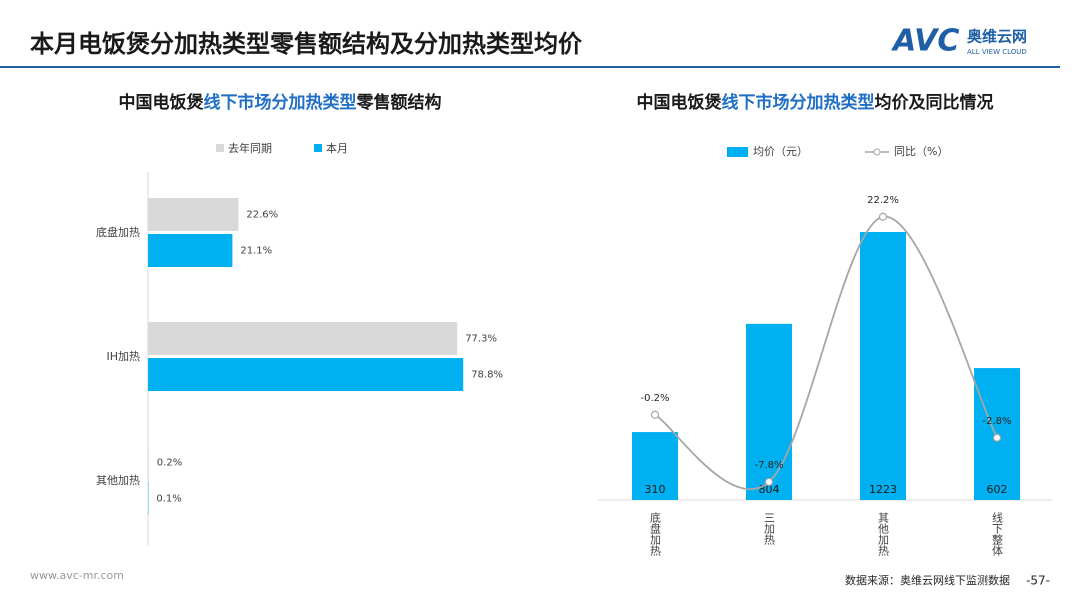  Describe the element at coordinates (997, 52) in the screenshot. I see `logo-sub: ALL VIEW CLOUD` at that location.